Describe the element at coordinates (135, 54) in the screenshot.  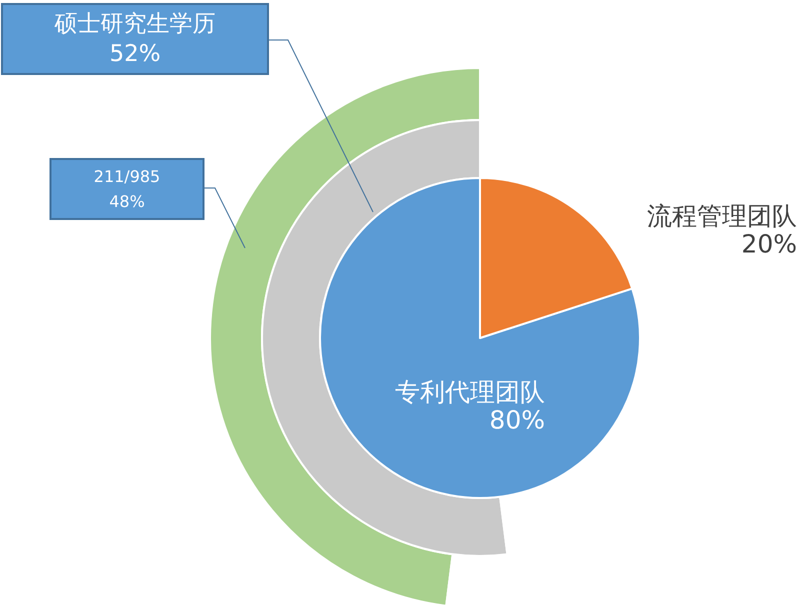
I see `data-label: 52%` at that location.